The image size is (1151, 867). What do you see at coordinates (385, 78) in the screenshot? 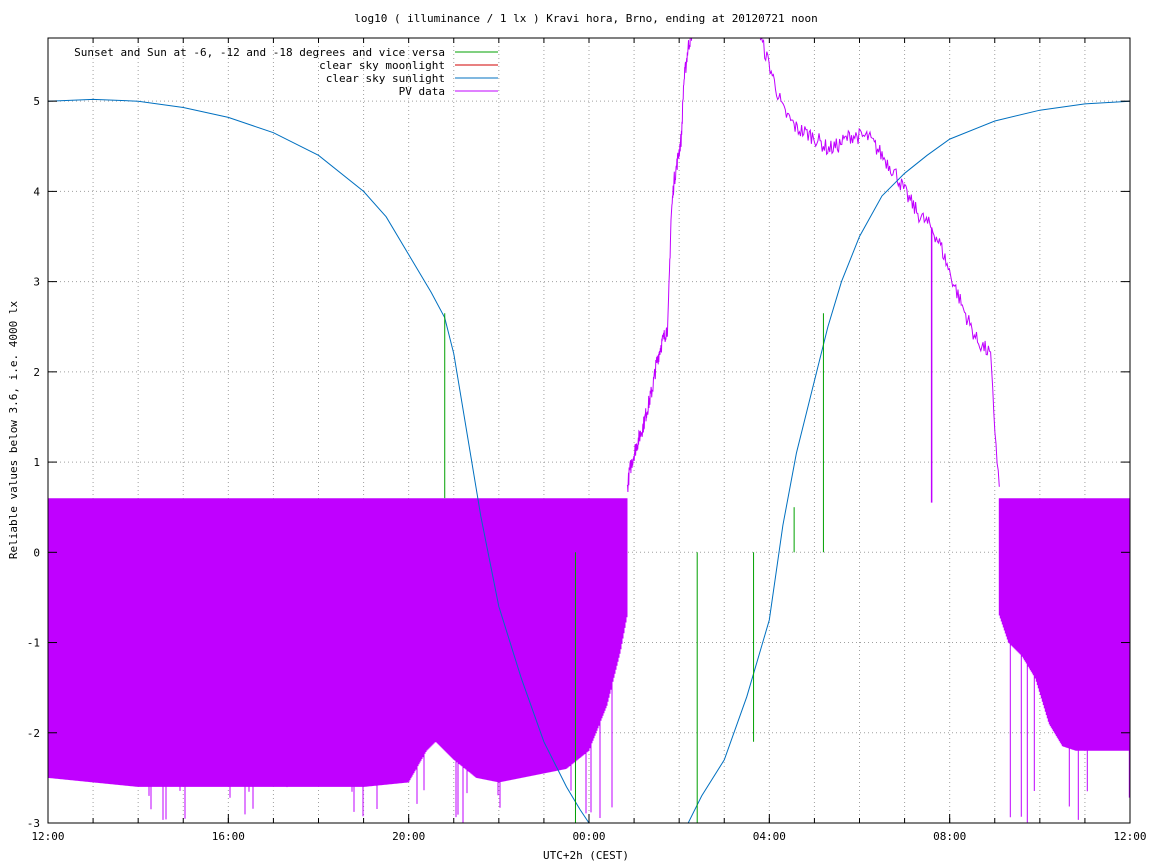
I see `legend-label: clear sky sunlight` at bounding box center [385, 78].